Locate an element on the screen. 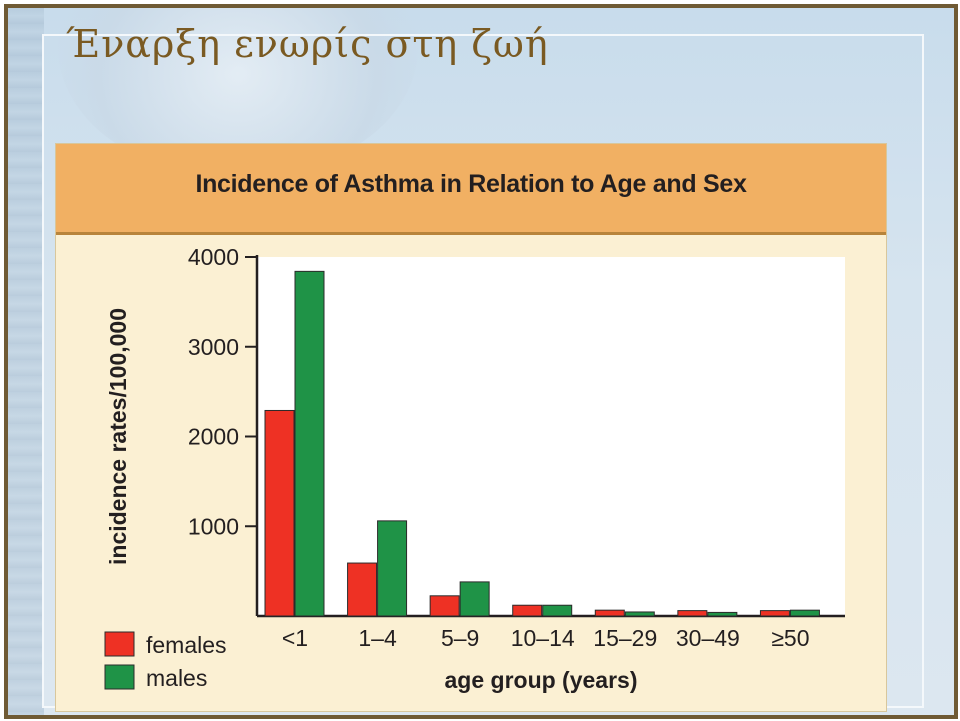 The image size is (960, 721). y-tick-label: 1000 is located at coordinates (213, 526).